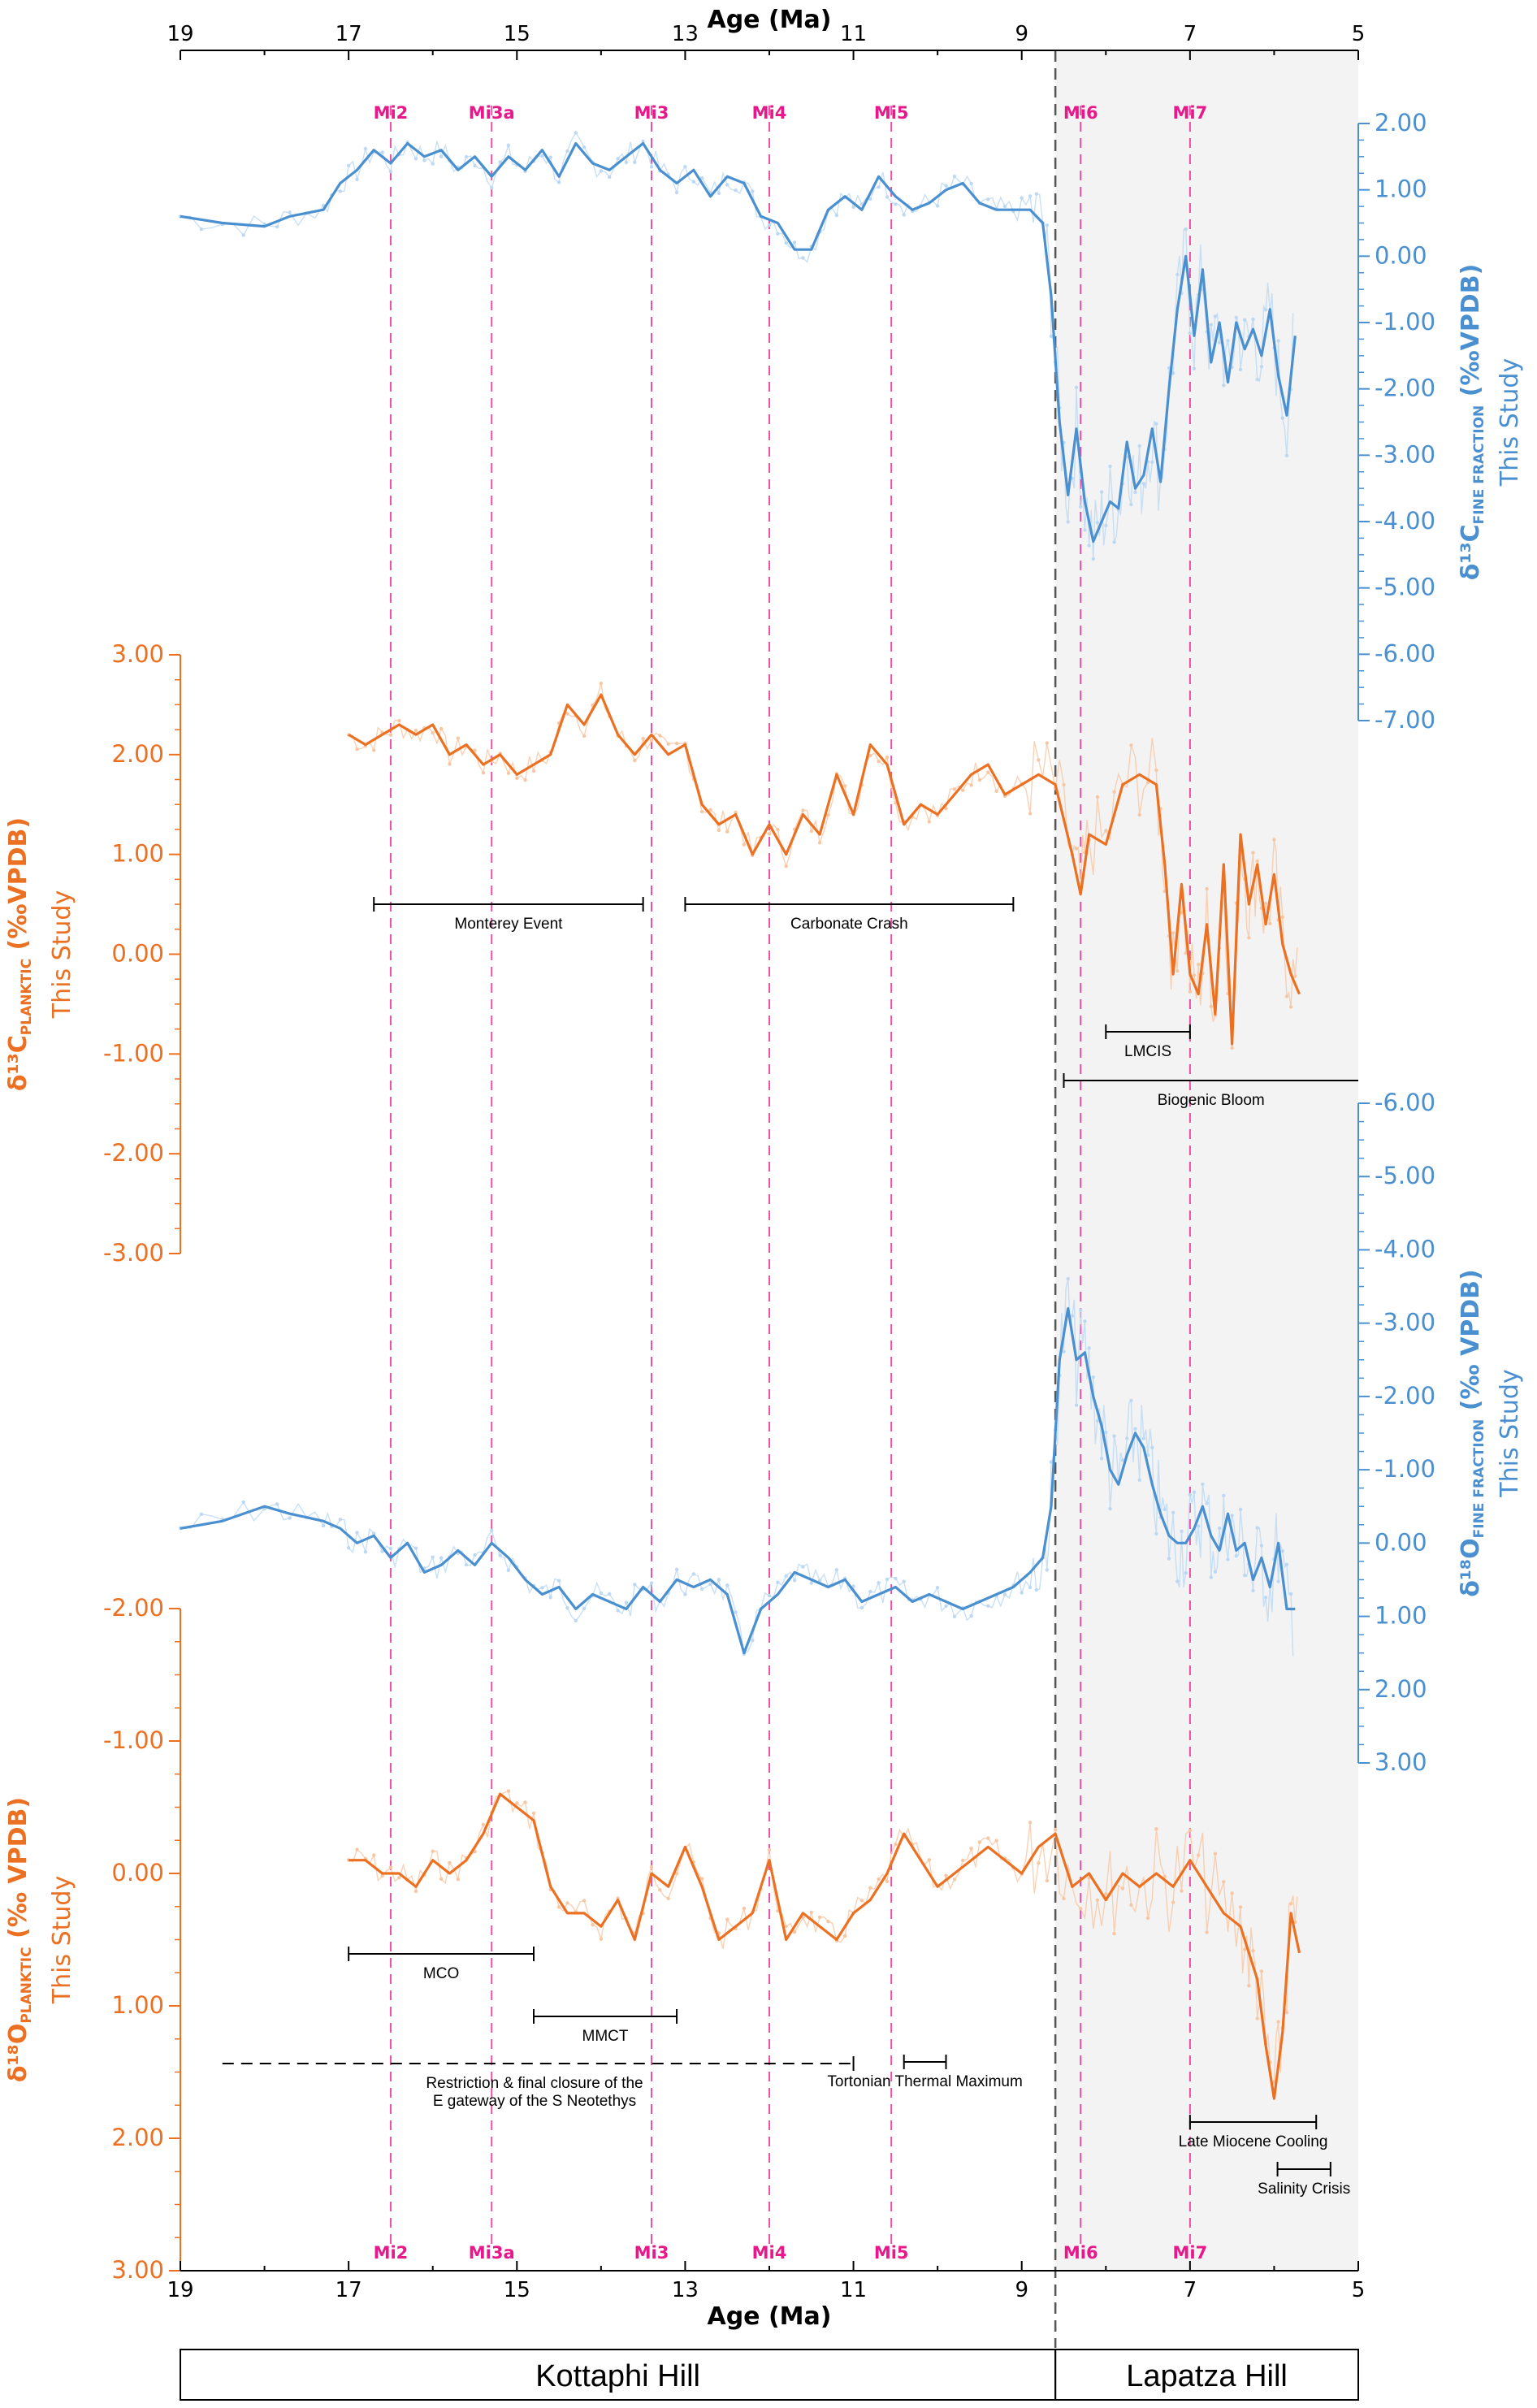  What do you see at coordinates (1401, 1762) in the screenshot?
I see `y-tick-label-d18O_fine: 3.00` at bounding box center [1401, 1762].